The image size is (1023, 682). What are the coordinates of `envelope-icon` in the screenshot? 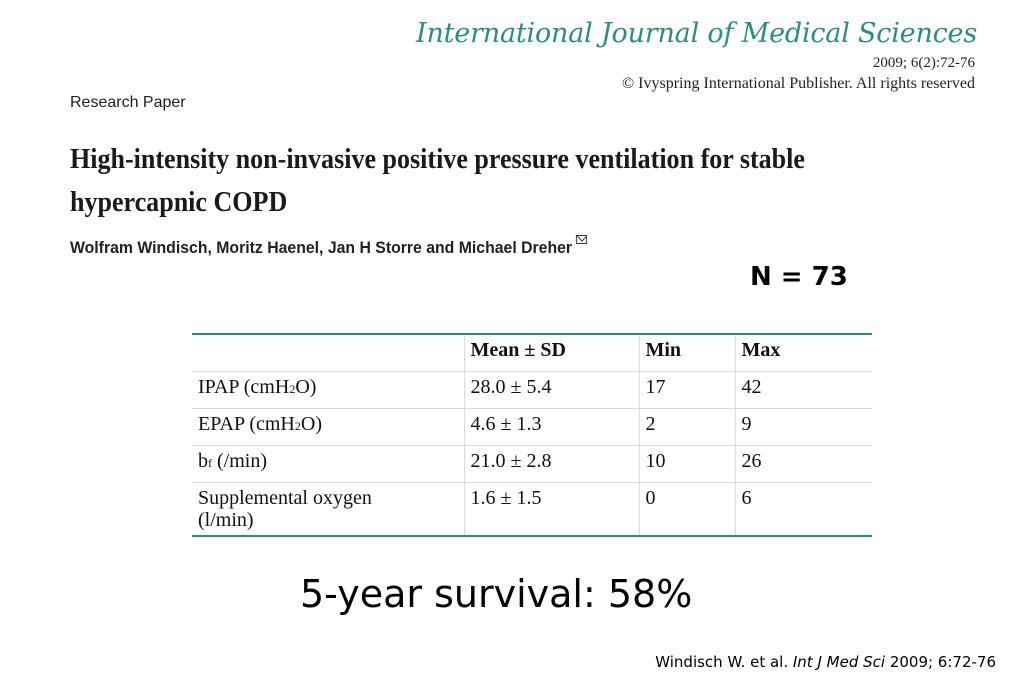 It's located at (581, 239).